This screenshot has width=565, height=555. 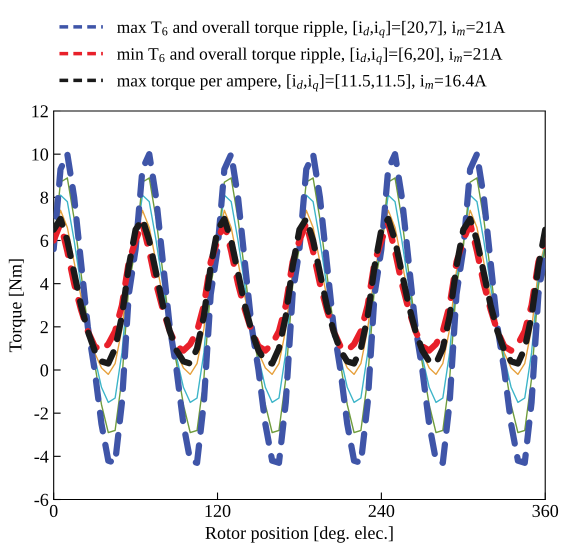 What do you see at coordinates (41, 500) in the screenshot?
I see `y-tick-label: -6` at bounding box center [41, 500].